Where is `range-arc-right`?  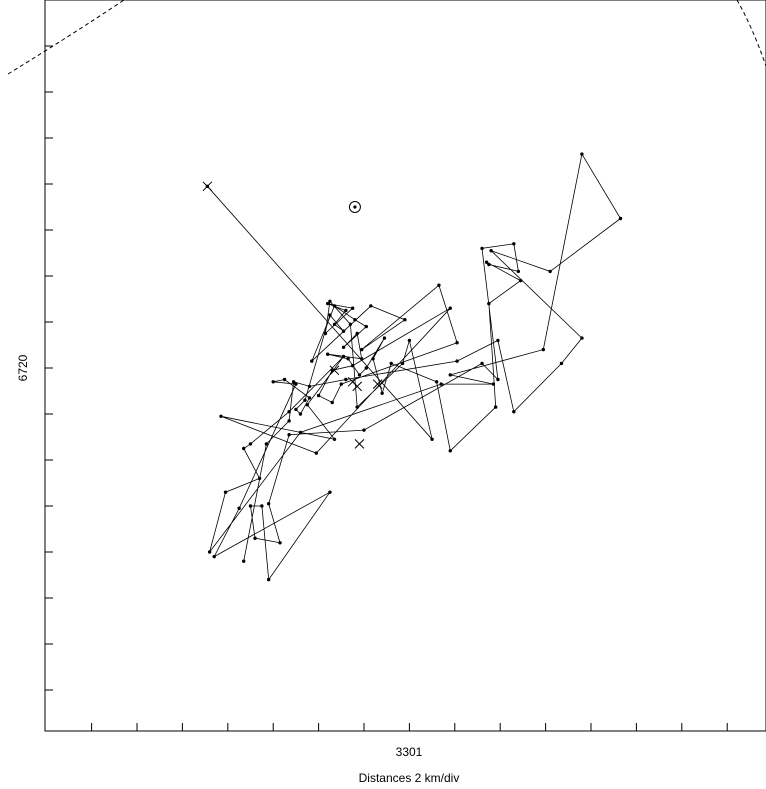 range-arc-right is located at coordinates (751, 33).